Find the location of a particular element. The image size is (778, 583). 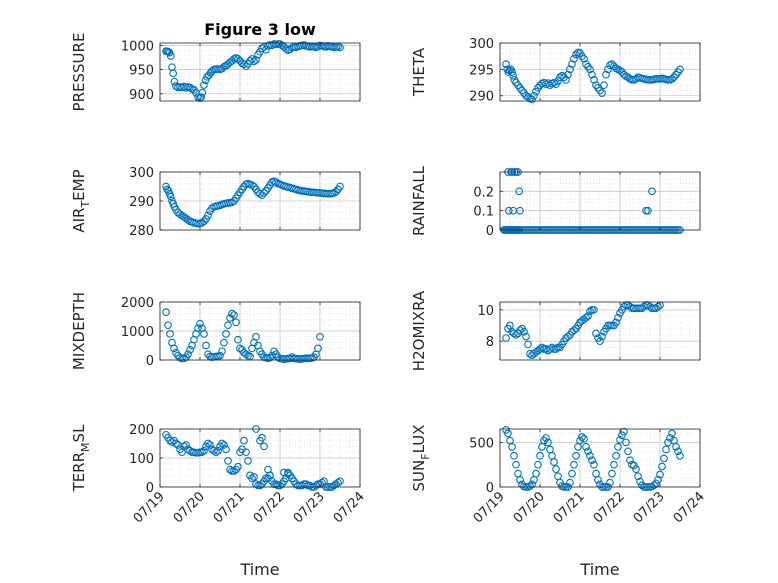

y-axis-label: RAINFALL is located at coordinates (419, 200).